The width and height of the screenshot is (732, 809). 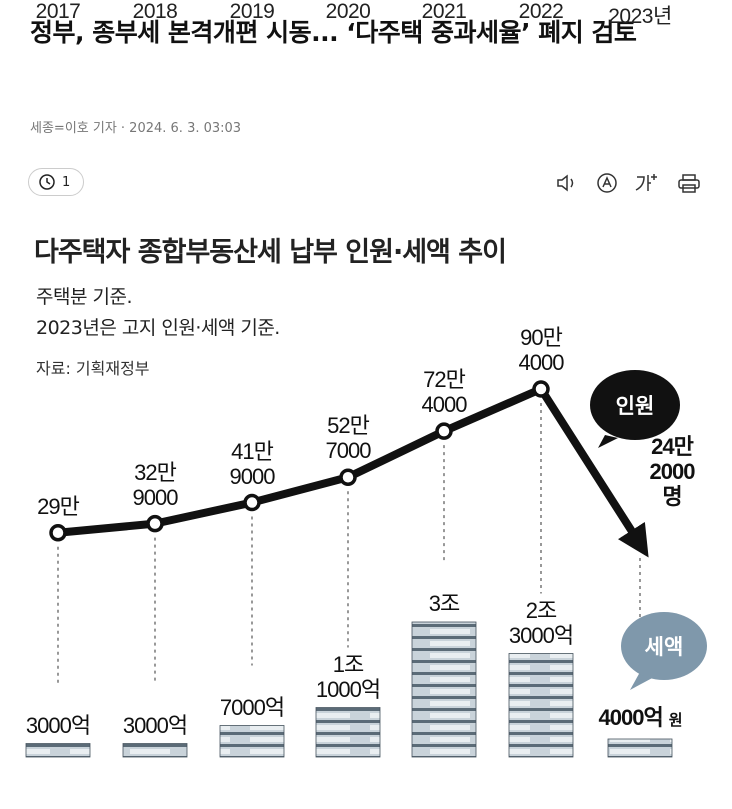 I want to click on legend-label: 인원, so click(x=635, y=406).